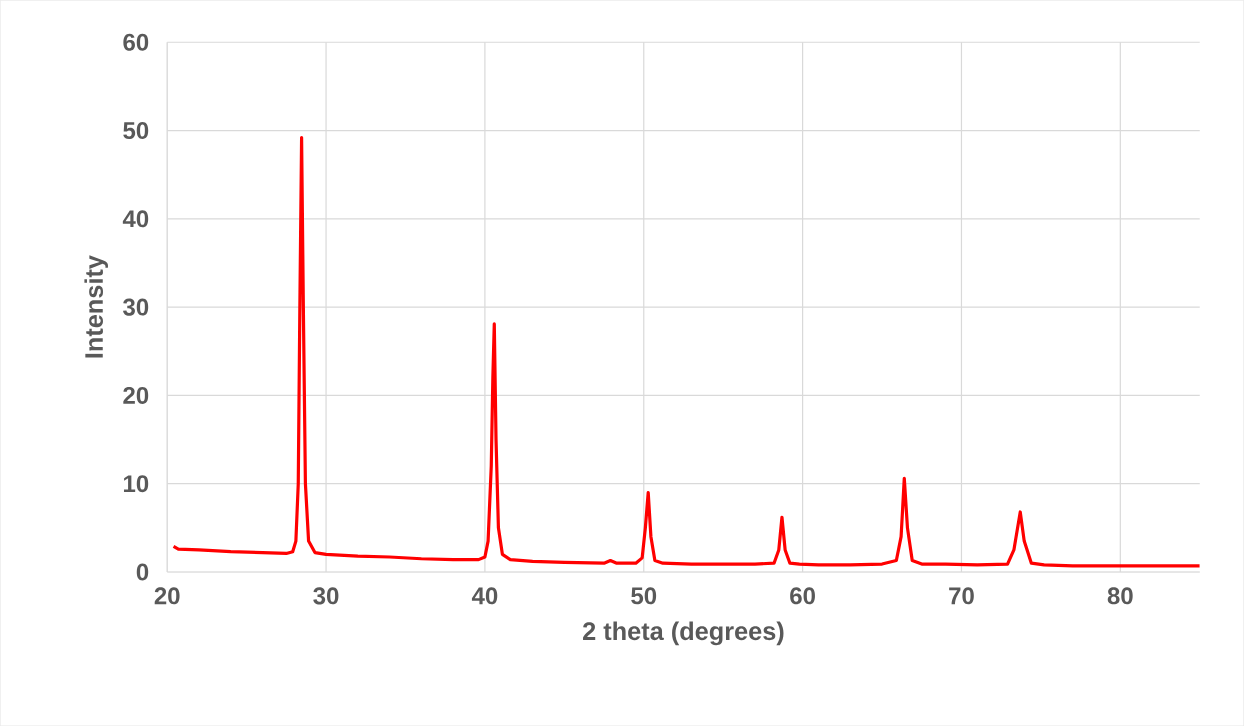 This screenshot has width=1244, height=726. What do you see at coordinates (96, 306) in the screenshot?
I see `y-axis-title: Intensity` at bounding box center [96, 306].